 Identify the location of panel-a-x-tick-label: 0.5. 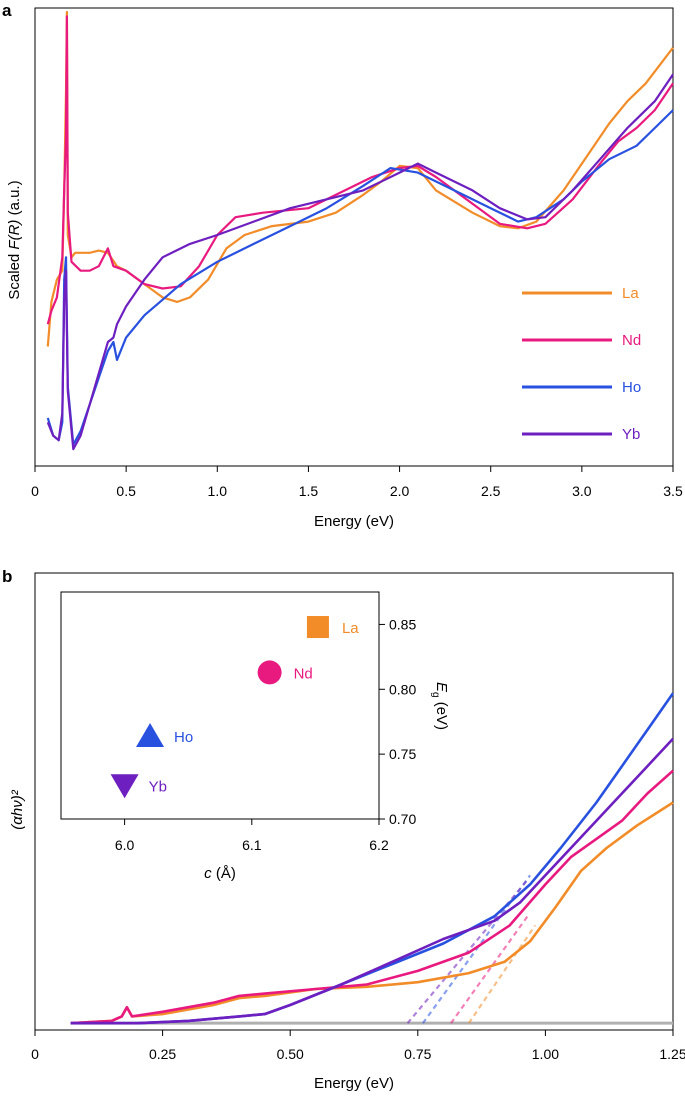
(126, 491).